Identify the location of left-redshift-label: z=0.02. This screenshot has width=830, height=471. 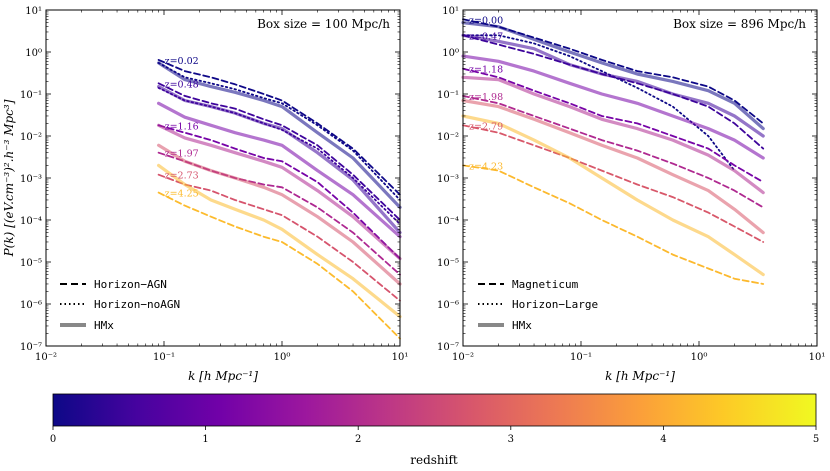
(182, 61).